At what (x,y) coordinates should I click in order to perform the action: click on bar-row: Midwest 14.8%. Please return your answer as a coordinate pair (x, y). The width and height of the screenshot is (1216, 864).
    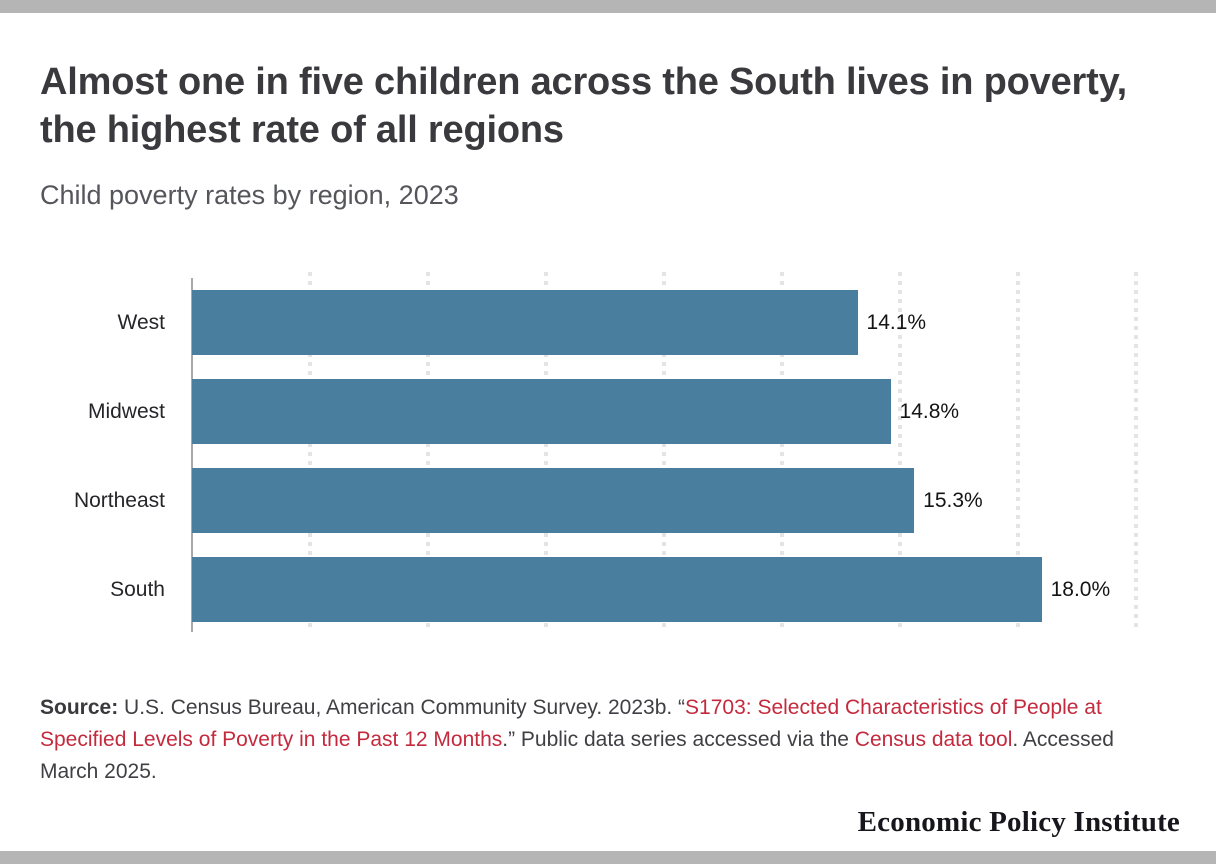
    Looking at the image, I should click on (608, 423).